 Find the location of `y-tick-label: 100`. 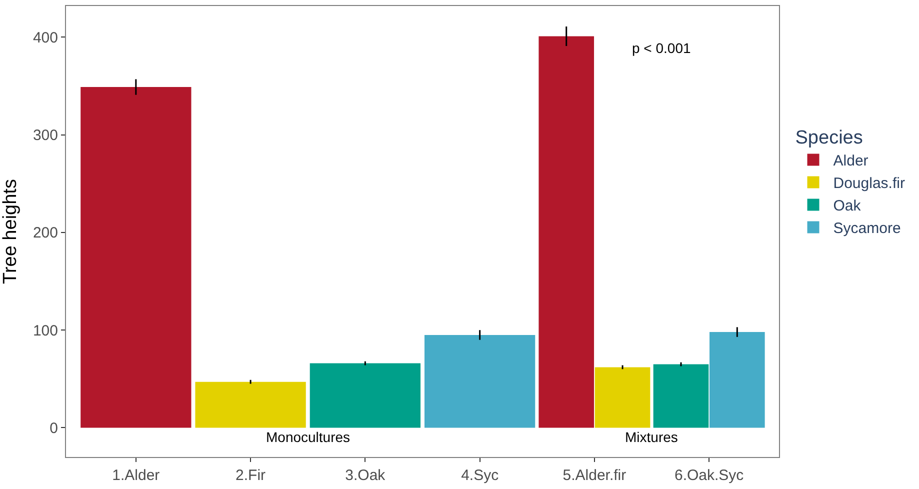

y-tick-label: 100 is located at coordinates (45, 331).